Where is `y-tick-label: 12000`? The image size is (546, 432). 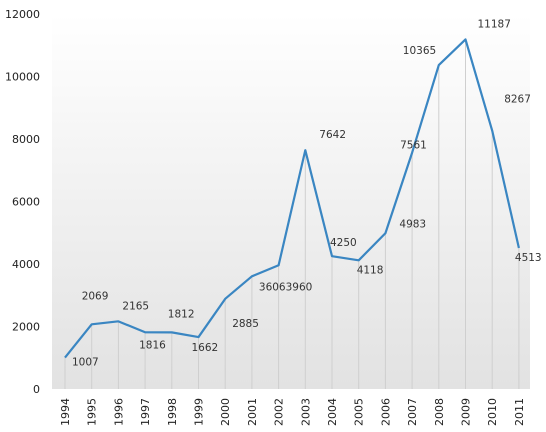
y-tick-label: 12000 is located at coordinates (22, 14).